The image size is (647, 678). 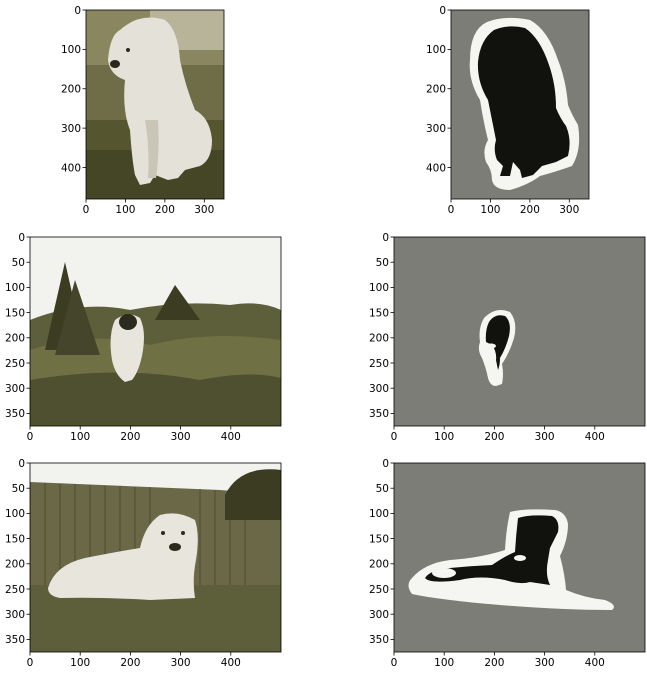 I want to click on panel-mask-3: 0 100 200 300 400 0 50 100 150 200 250 300 350, so click(x=507, y=563).